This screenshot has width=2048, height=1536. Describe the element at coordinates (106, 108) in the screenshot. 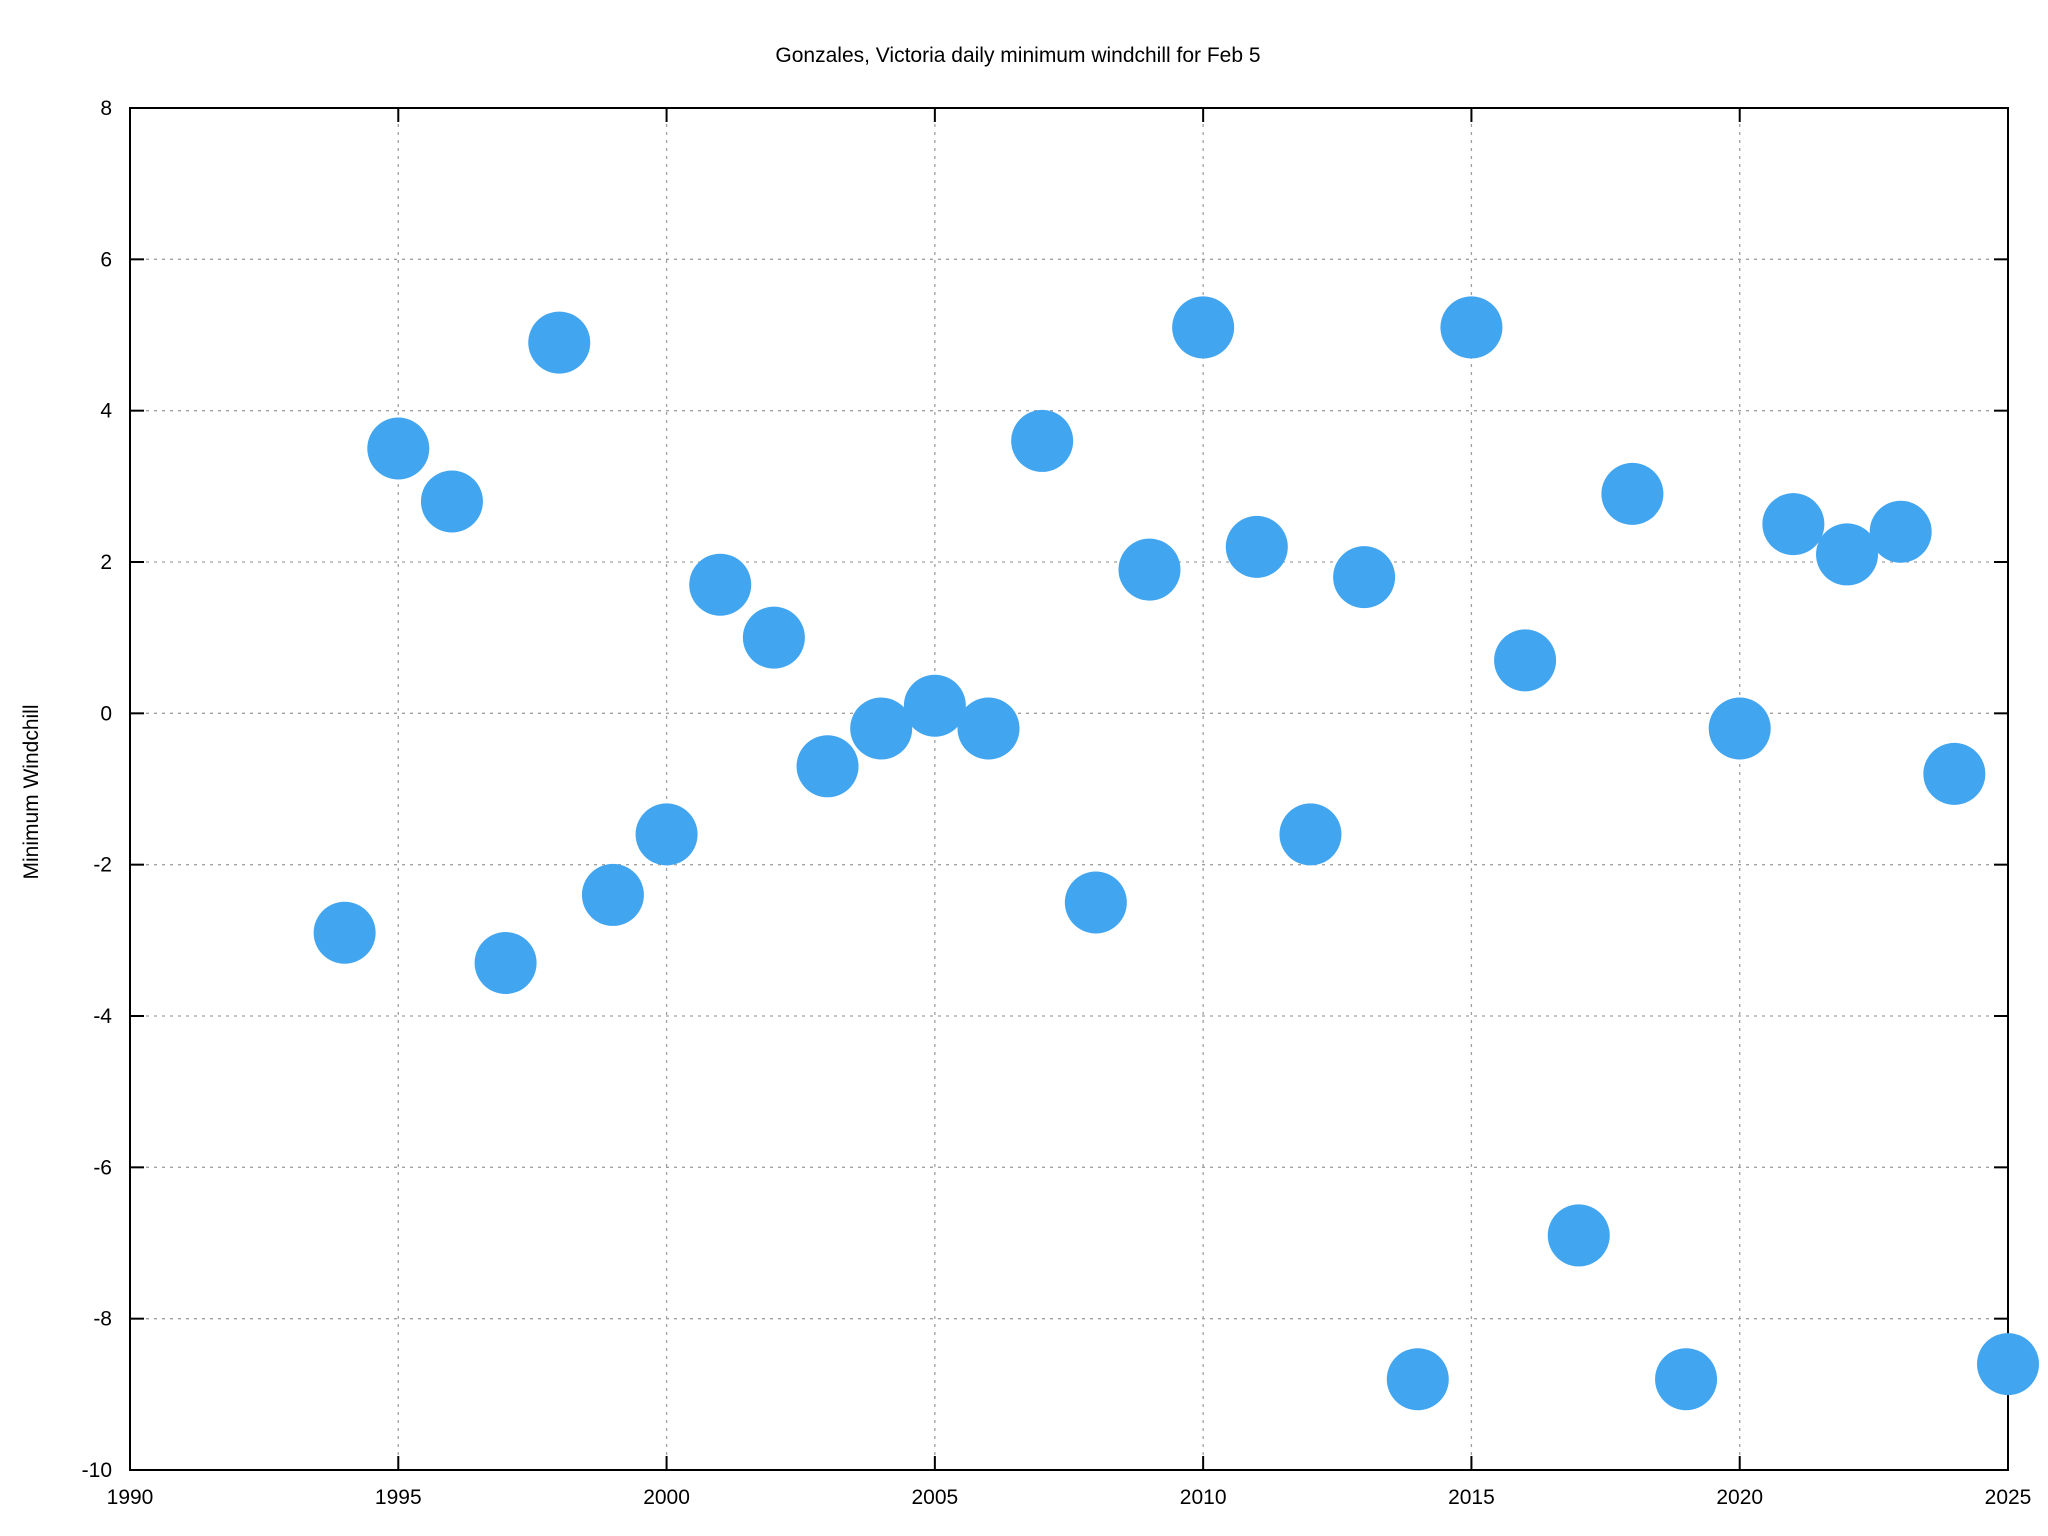

I see `y-tick-label: 8` at that location.